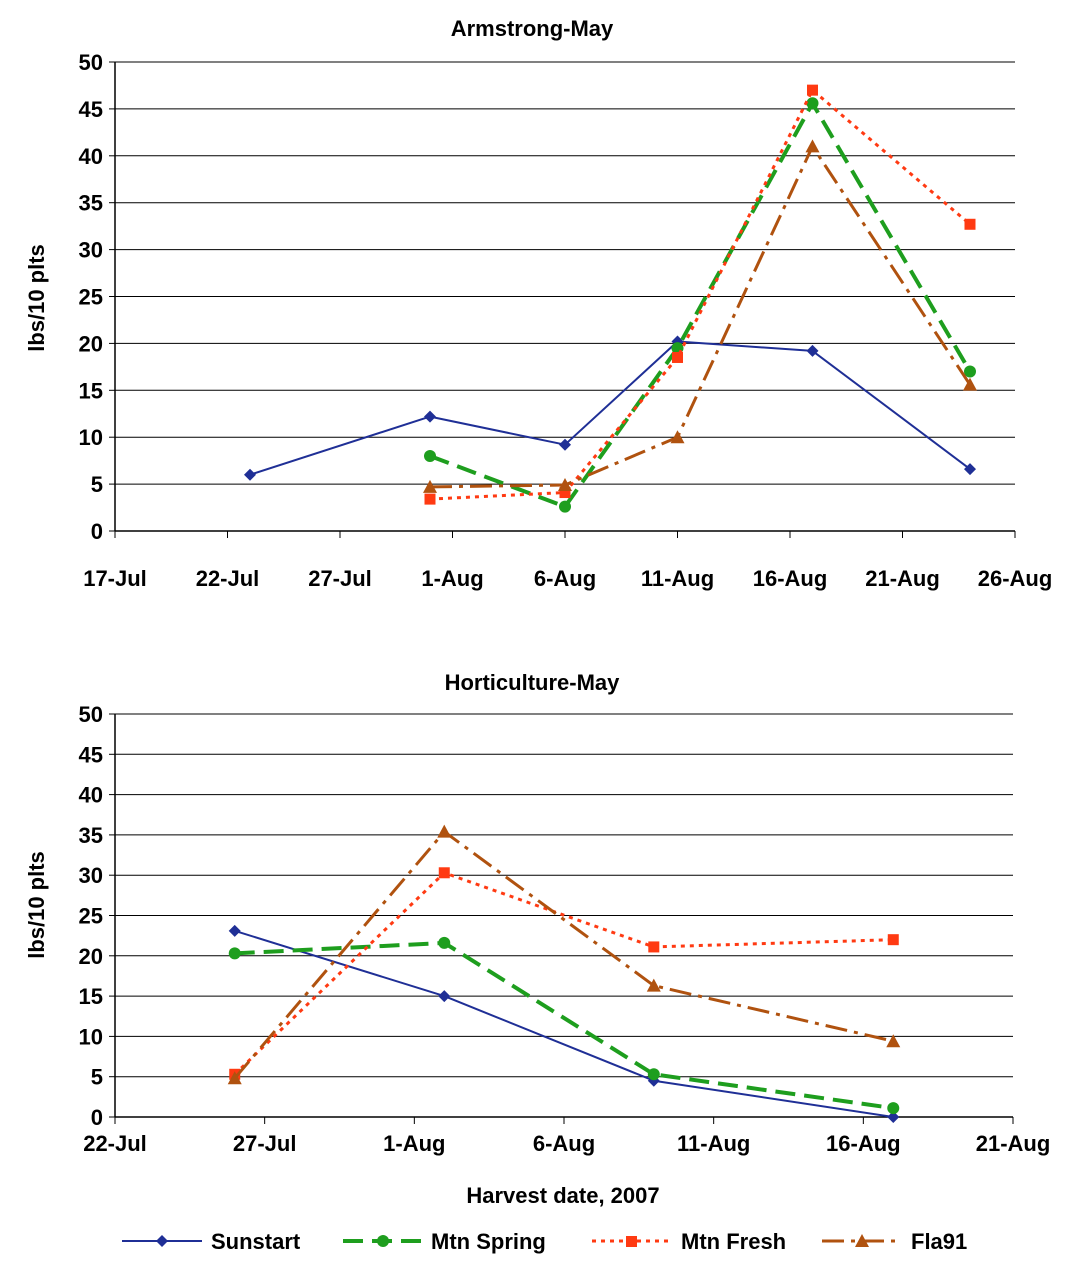 The width and height of the screenshot is (1066, 1261). Describe the element at coordinates (162, 1241) in the screenshot. I see `legend-marker-sunstart` at that location.